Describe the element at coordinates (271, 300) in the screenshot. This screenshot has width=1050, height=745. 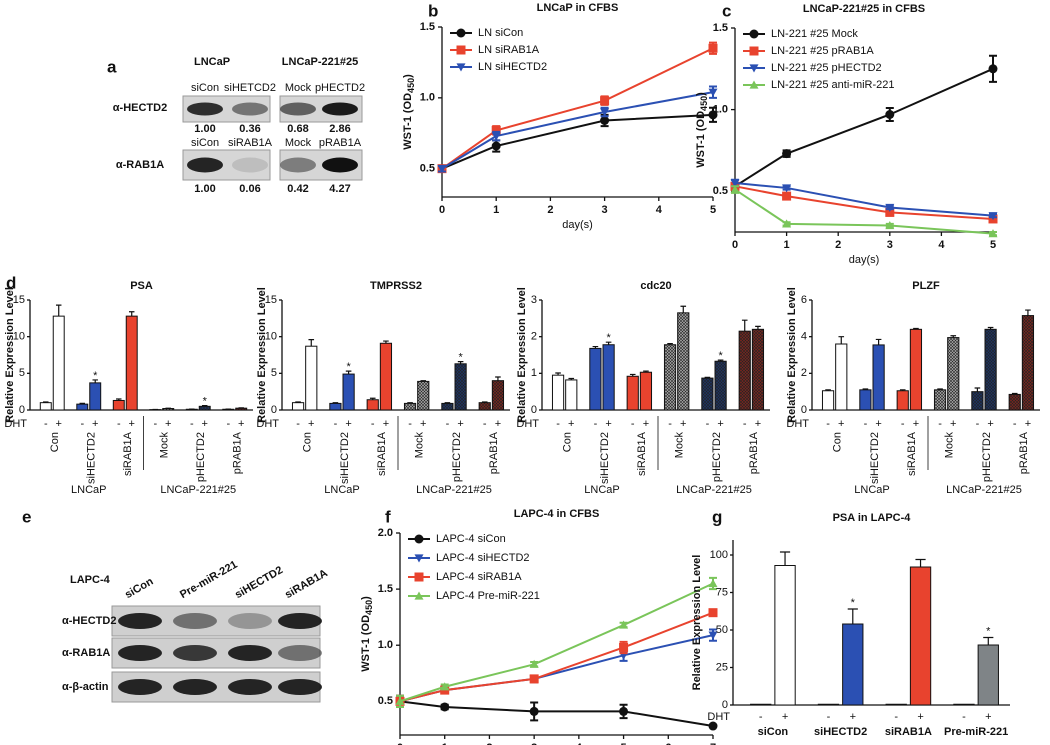
I see `y-tick-label: 15` at that location.